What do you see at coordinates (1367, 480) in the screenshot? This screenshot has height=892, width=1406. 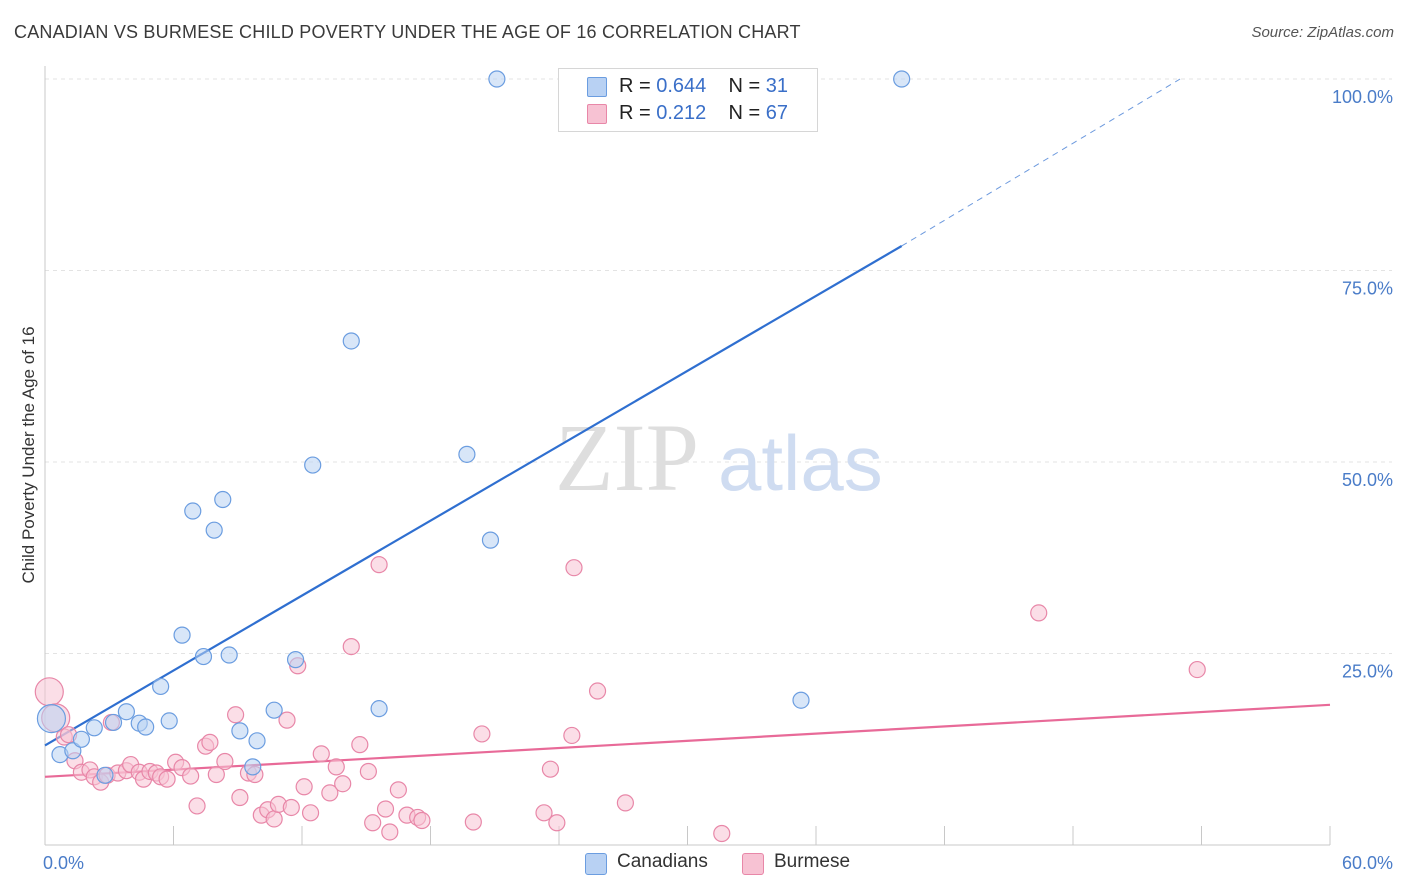 I see `y-tick-label-50: 50.0%` at bounding box center [1367, 480].